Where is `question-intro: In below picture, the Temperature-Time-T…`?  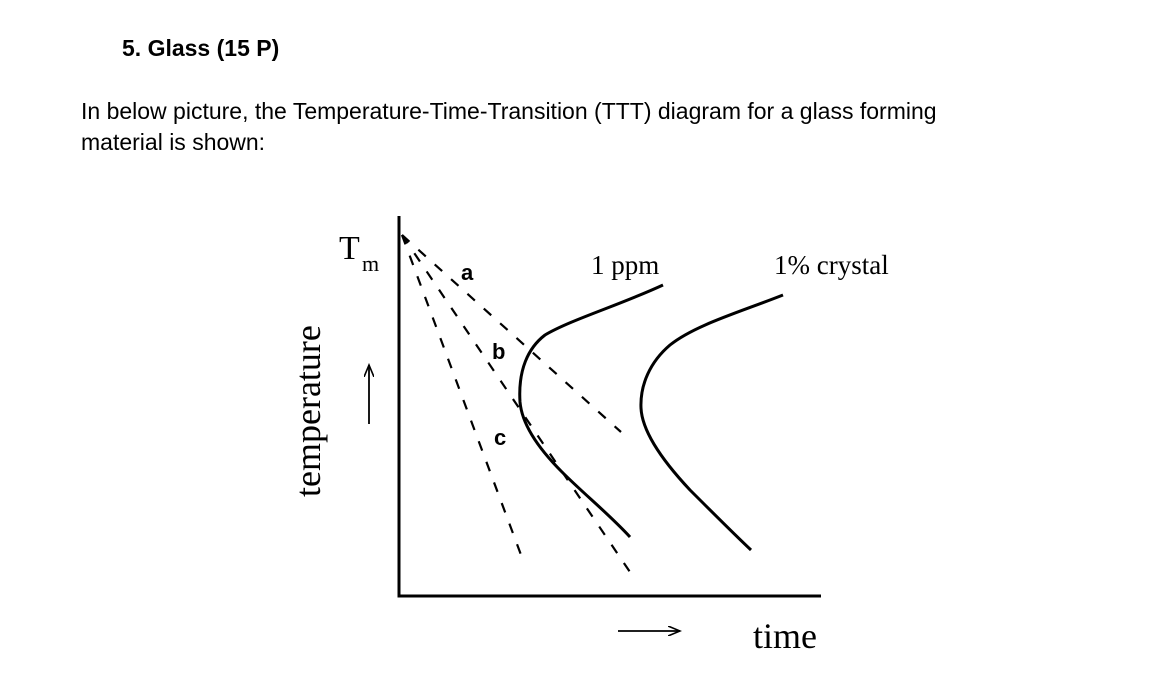 question-intro: In below picture, the Temperature-Time-T… is located at coordinates (606, 127).